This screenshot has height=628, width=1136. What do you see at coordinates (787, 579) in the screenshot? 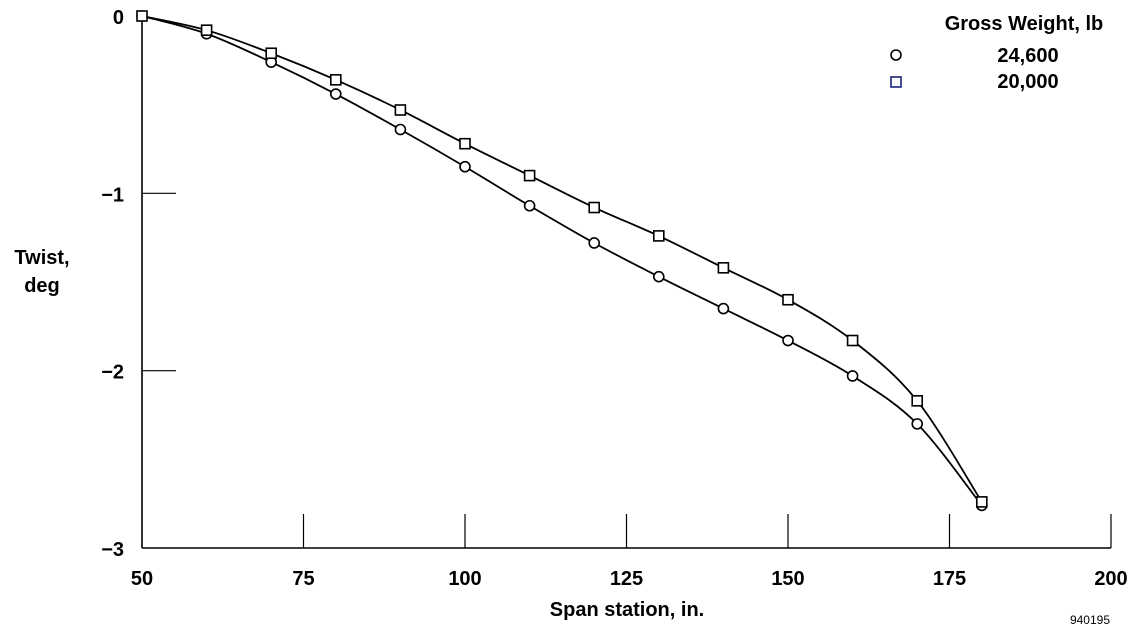
I see `x-tick-label-150: 150` at bounding box center [787, 579].